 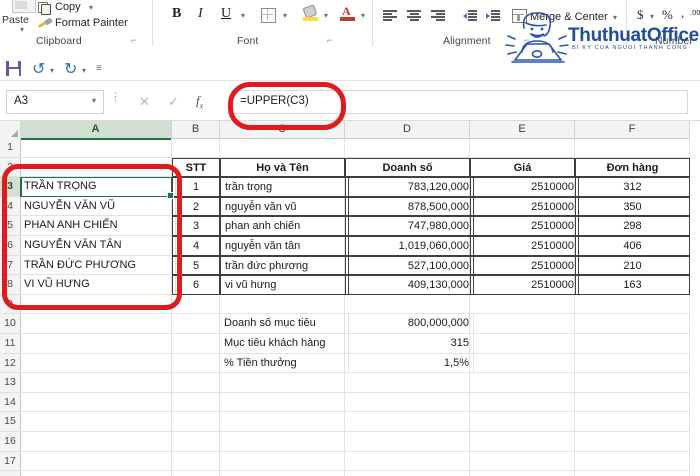 I want to click on cell-A11, so click(x=96, y=344).